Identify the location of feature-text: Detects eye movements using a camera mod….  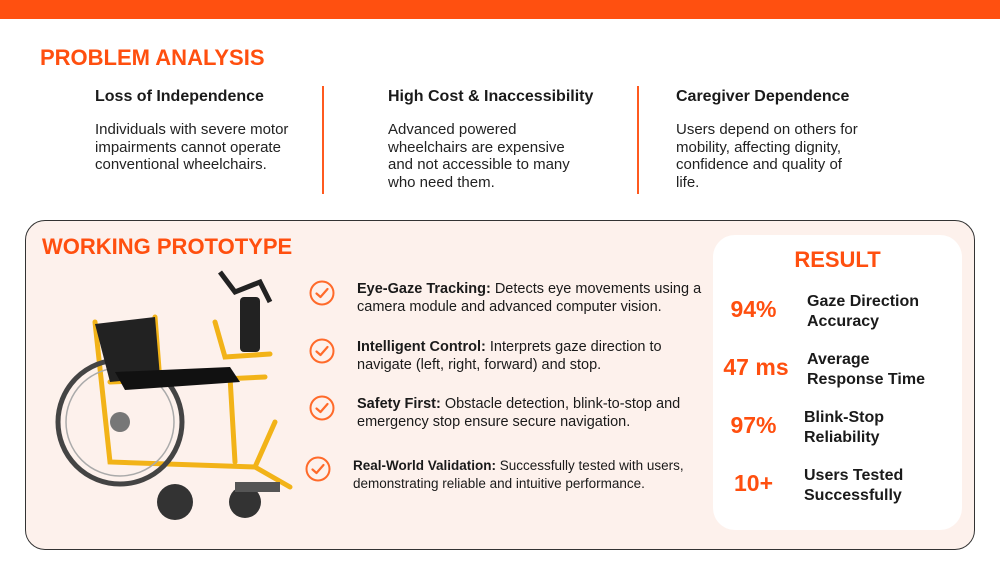
(529, 298).